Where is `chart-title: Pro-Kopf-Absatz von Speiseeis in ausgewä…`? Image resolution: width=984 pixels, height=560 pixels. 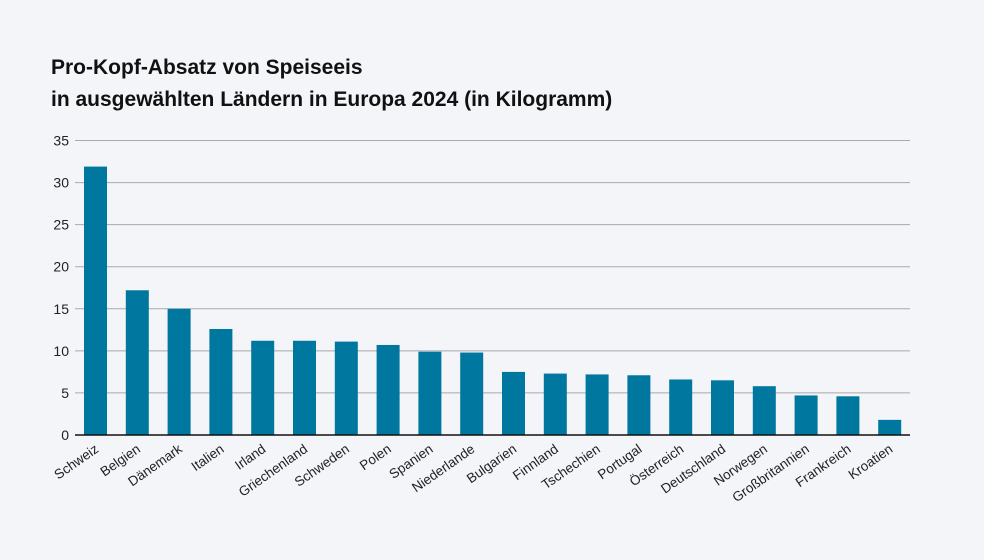 chart-title: Pro-Kopf-Absatz von Speiseeis in ausgewä… is located at coordinates (331, 84).